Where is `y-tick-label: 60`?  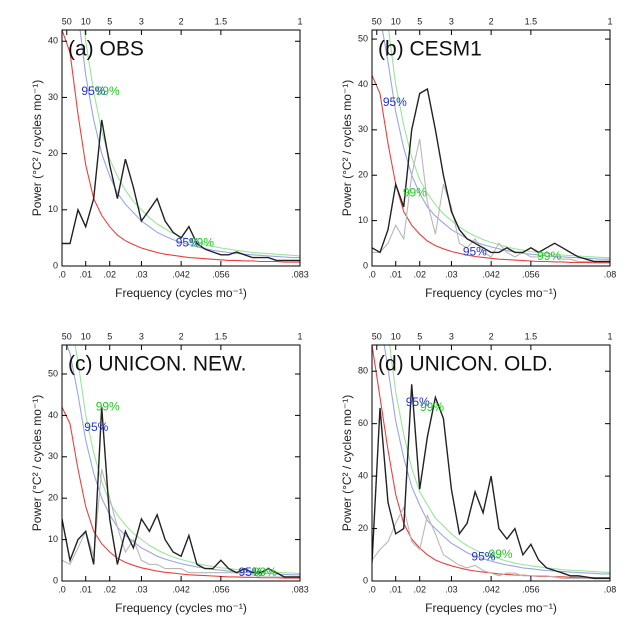 y-tick-label: 60 is located at coordinates (363, 423).